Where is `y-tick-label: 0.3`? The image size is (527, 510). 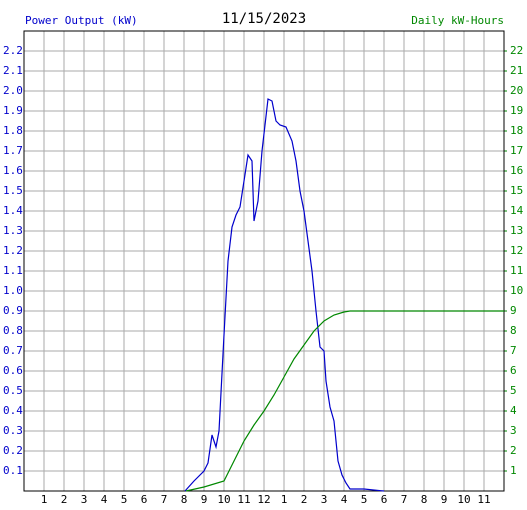
y-tick-label: 0.3 is located at coordinates (13, 430).